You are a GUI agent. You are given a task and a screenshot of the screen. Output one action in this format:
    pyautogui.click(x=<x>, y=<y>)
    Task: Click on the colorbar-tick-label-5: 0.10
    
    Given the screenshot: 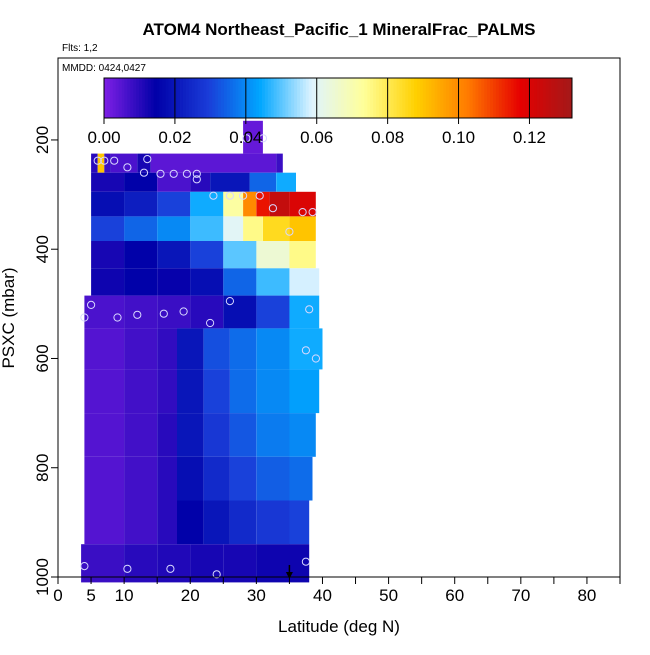 What is the action you would take?
    pyautogui.click(x=458, y=137)
    